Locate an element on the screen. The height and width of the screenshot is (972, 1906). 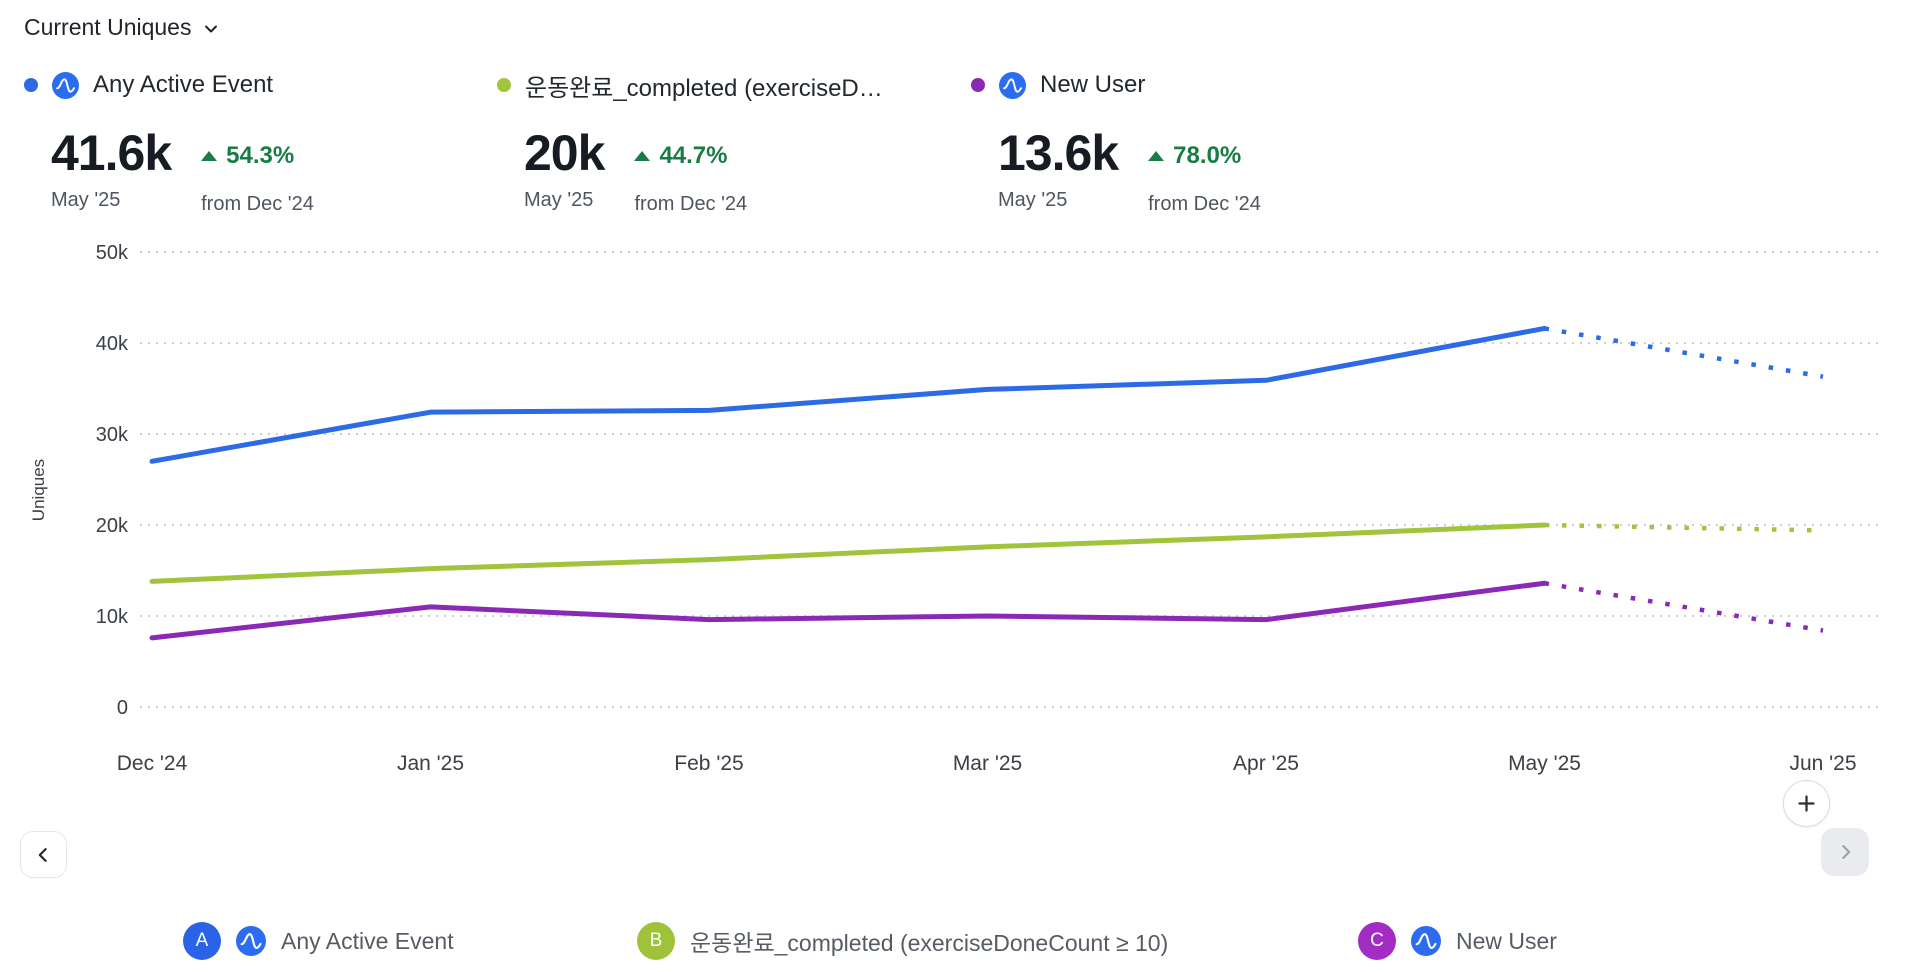
metric-delta-value: 78.0% is located at coordinates (1207, 155).